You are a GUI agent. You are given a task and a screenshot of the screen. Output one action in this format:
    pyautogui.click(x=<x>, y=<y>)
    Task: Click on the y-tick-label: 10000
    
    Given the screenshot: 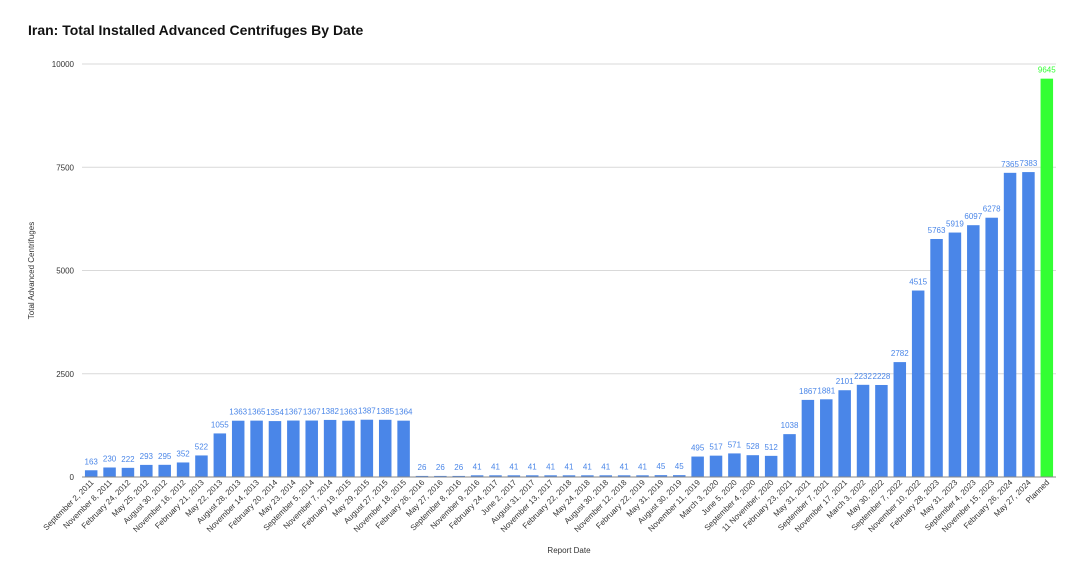 What is the action you would take?
    pyautogui.click(x=63, y=64)
    